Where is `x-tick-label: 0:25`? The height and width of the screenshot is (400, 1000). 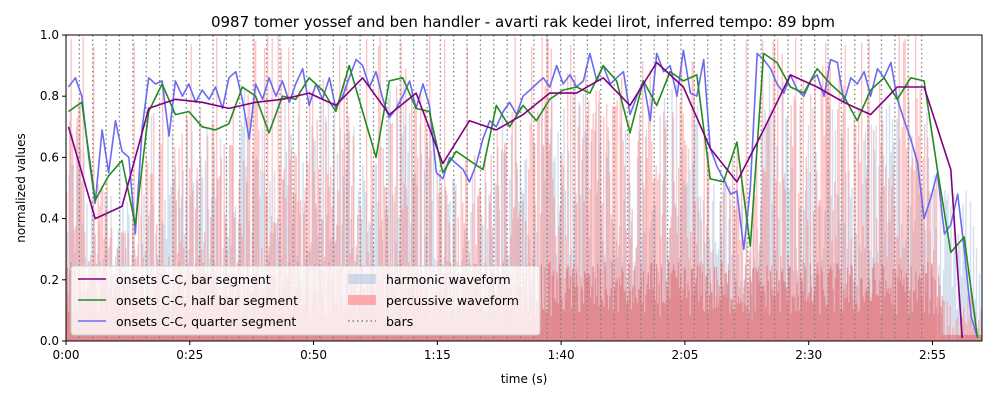 x-tick-label: 0:25 is located at coordinates (189, 355).